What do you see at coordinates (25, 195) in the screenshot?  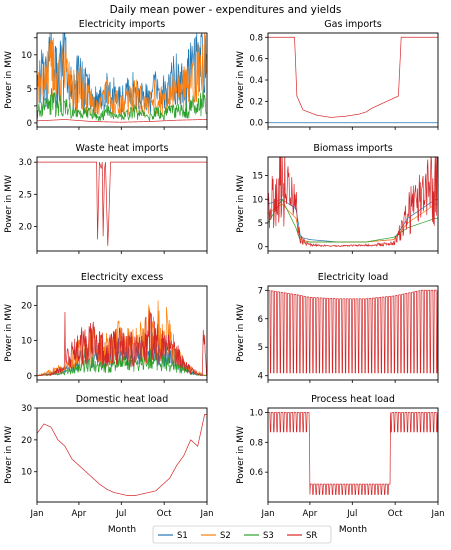 I see `y-tick-label: 2.5` at bounding box center [25, 195].